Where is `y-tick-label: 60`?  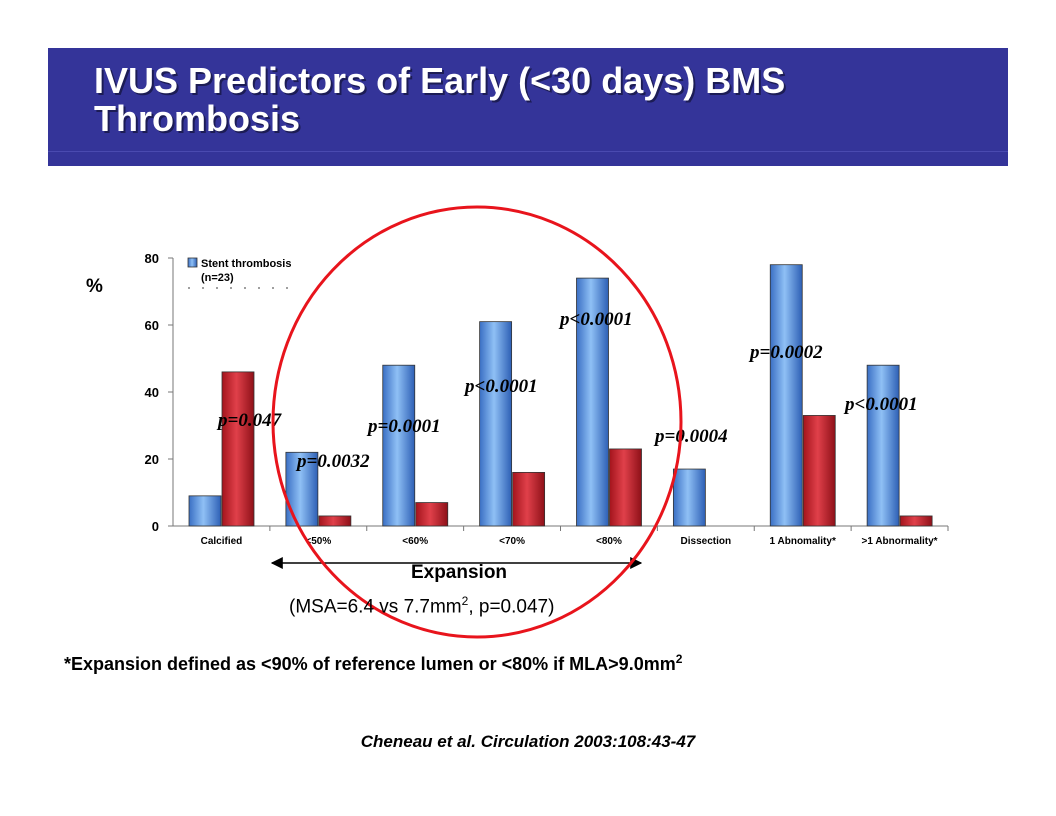
y-tick-label: 60 is located at coordinates (152, 325).